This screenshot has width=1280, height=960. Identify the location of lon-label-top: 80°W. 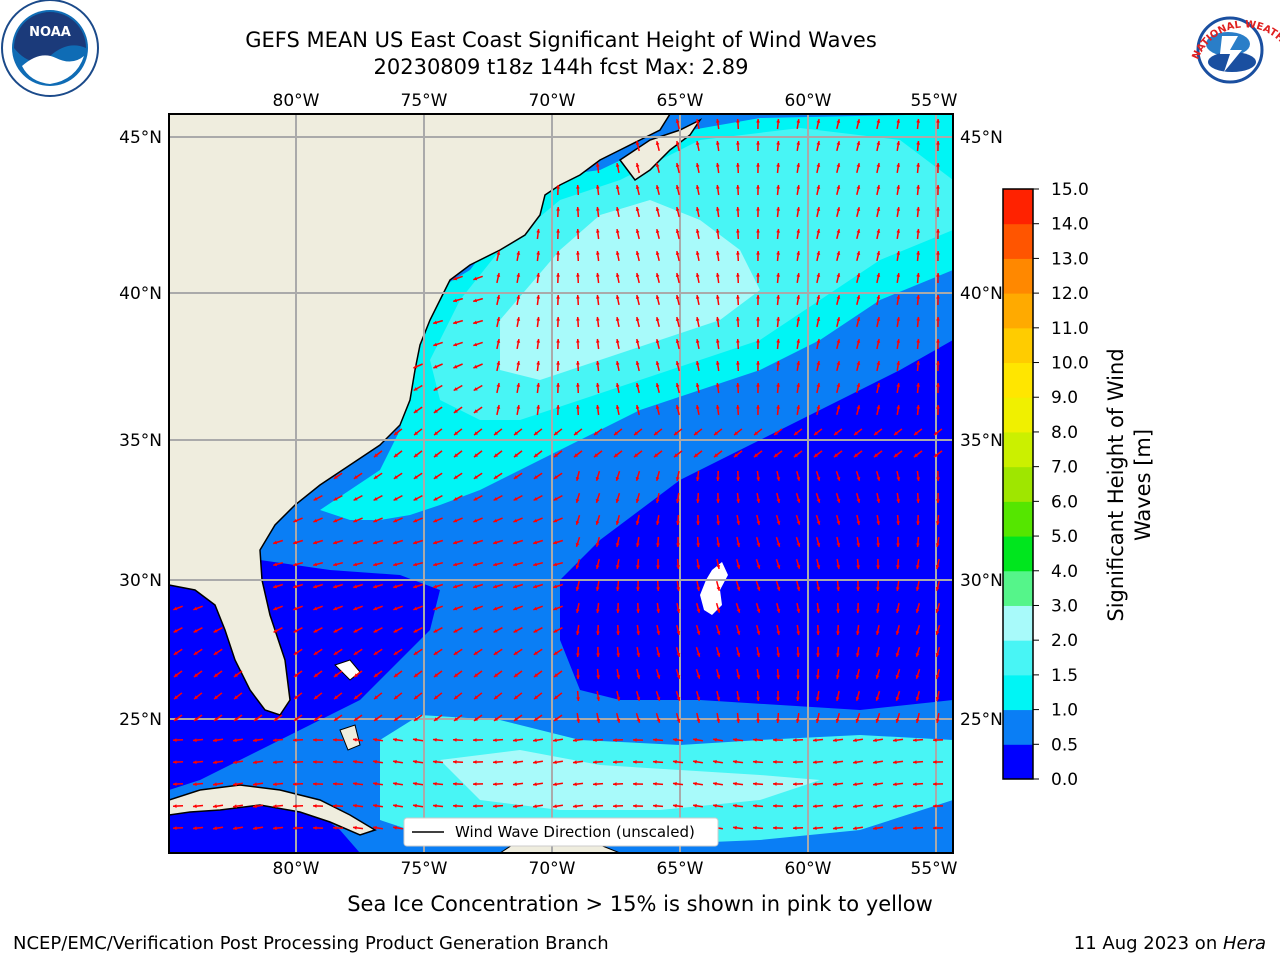
(296, 101).